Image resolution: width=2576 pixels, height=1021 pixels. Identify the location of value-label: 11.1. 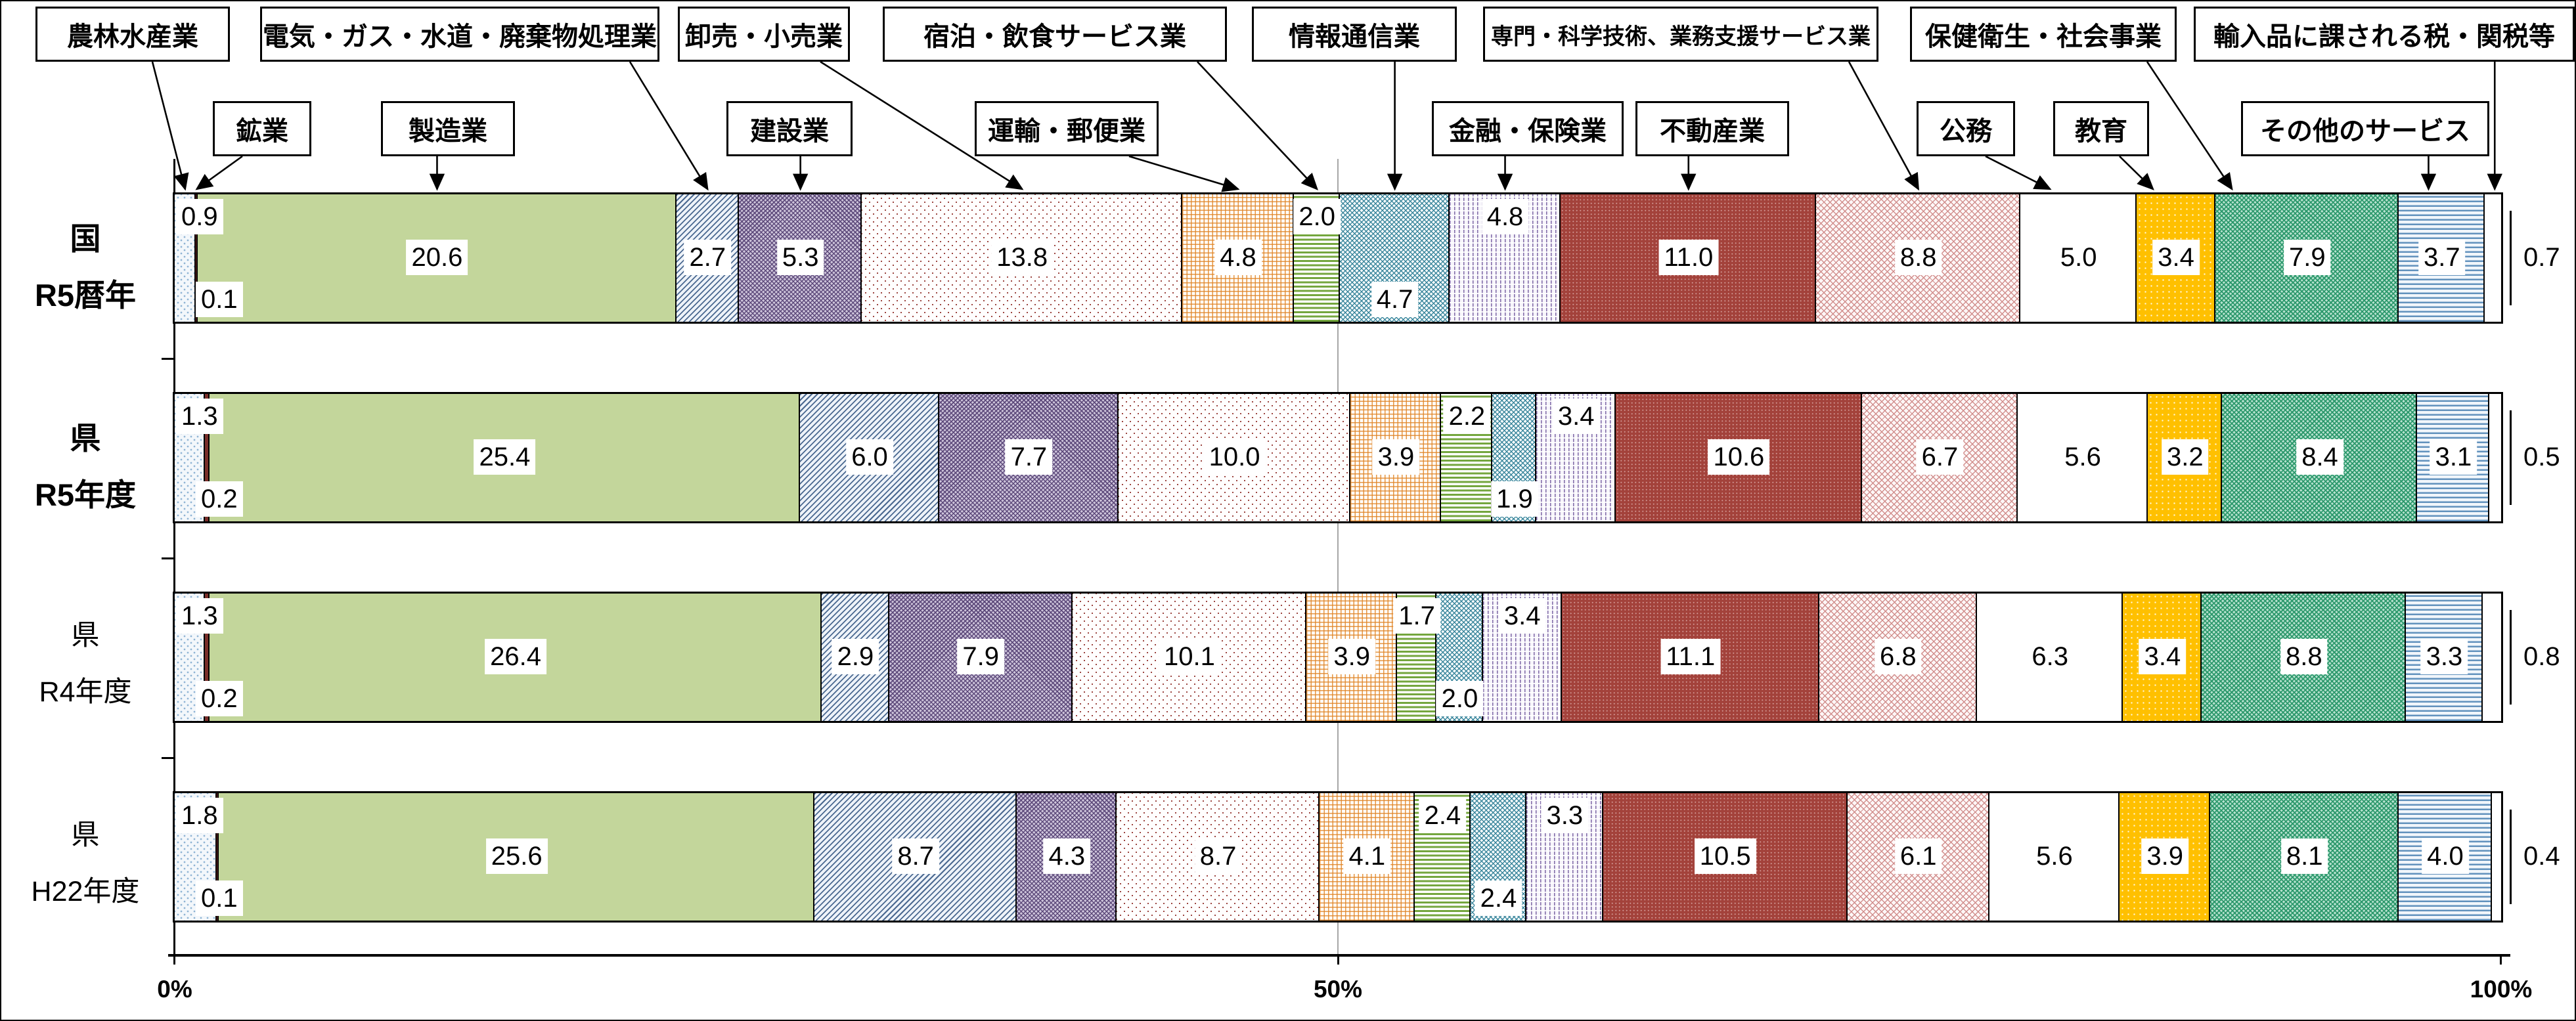
(1690, 656).